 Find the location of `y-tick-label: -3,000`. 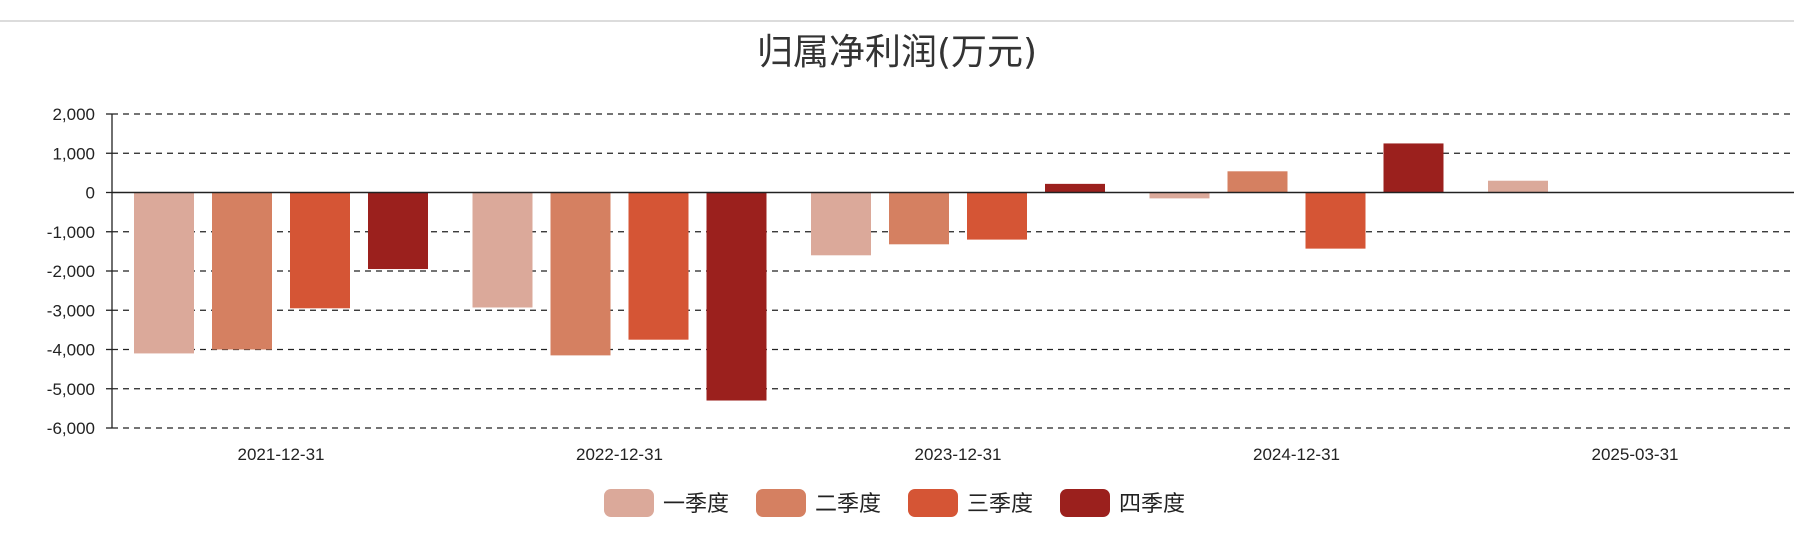

y-tick-label: -3,000 is located at coordinates (71, 310).